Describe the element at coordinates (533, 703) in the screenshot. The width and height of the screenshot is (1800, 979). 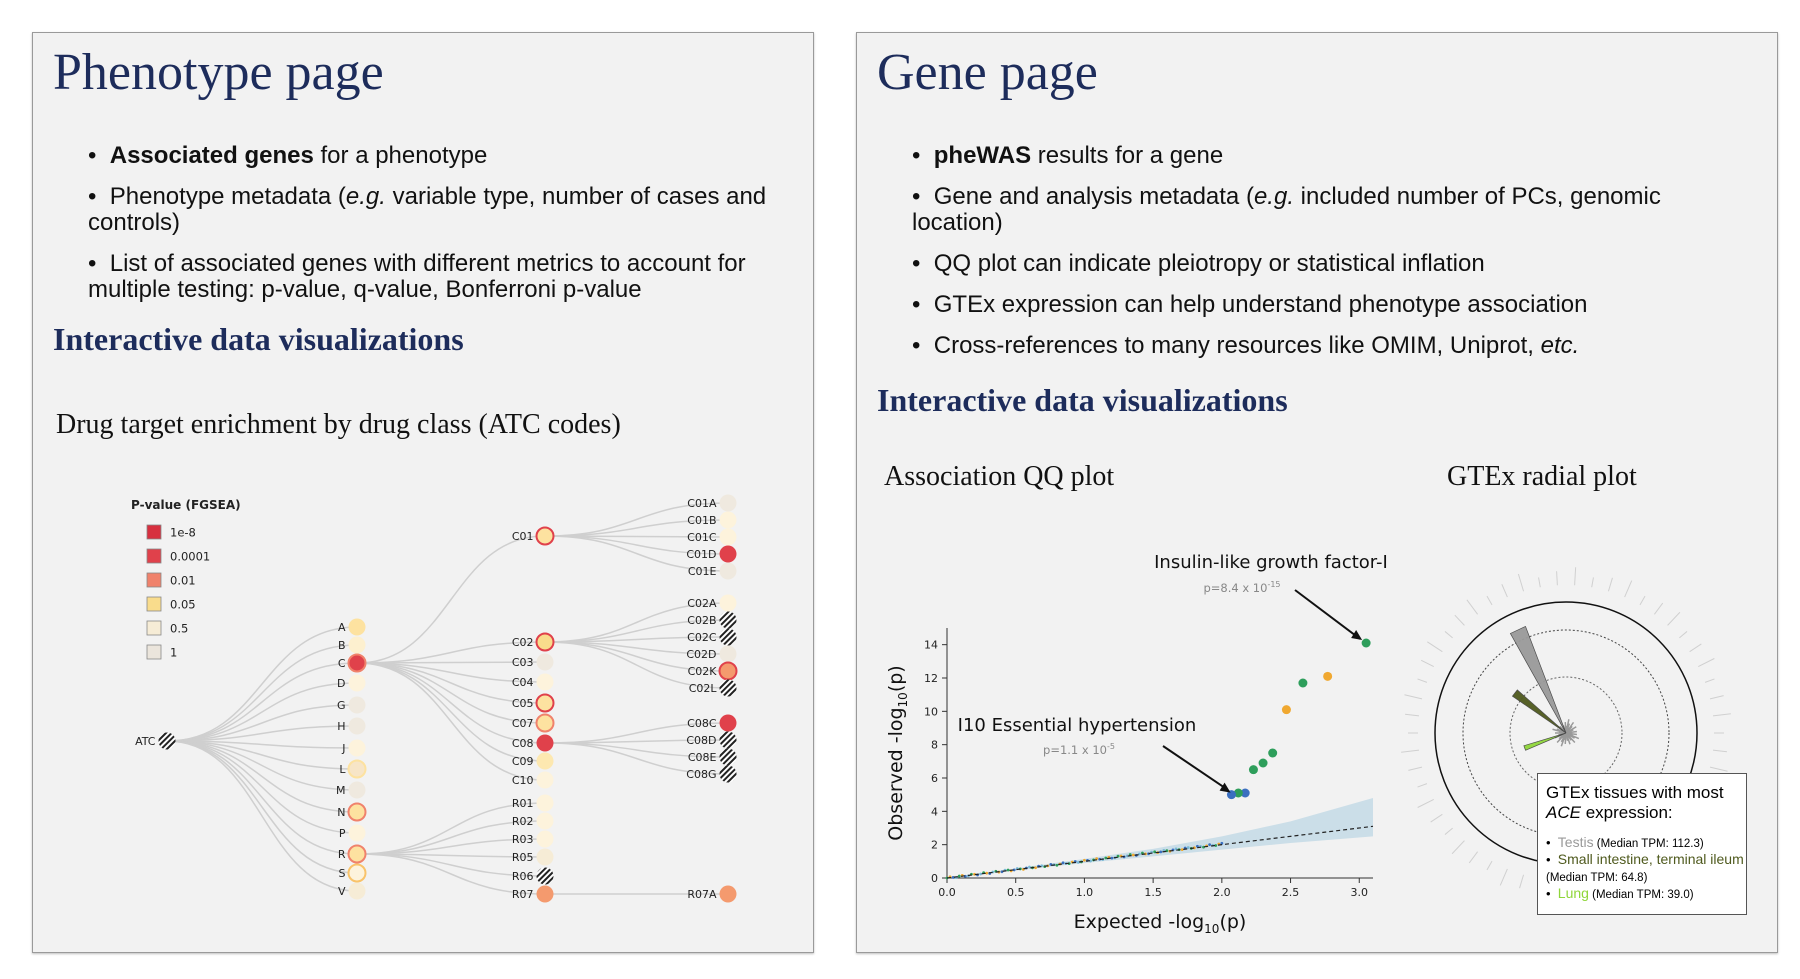
I see `node-C05: C05` at that location.